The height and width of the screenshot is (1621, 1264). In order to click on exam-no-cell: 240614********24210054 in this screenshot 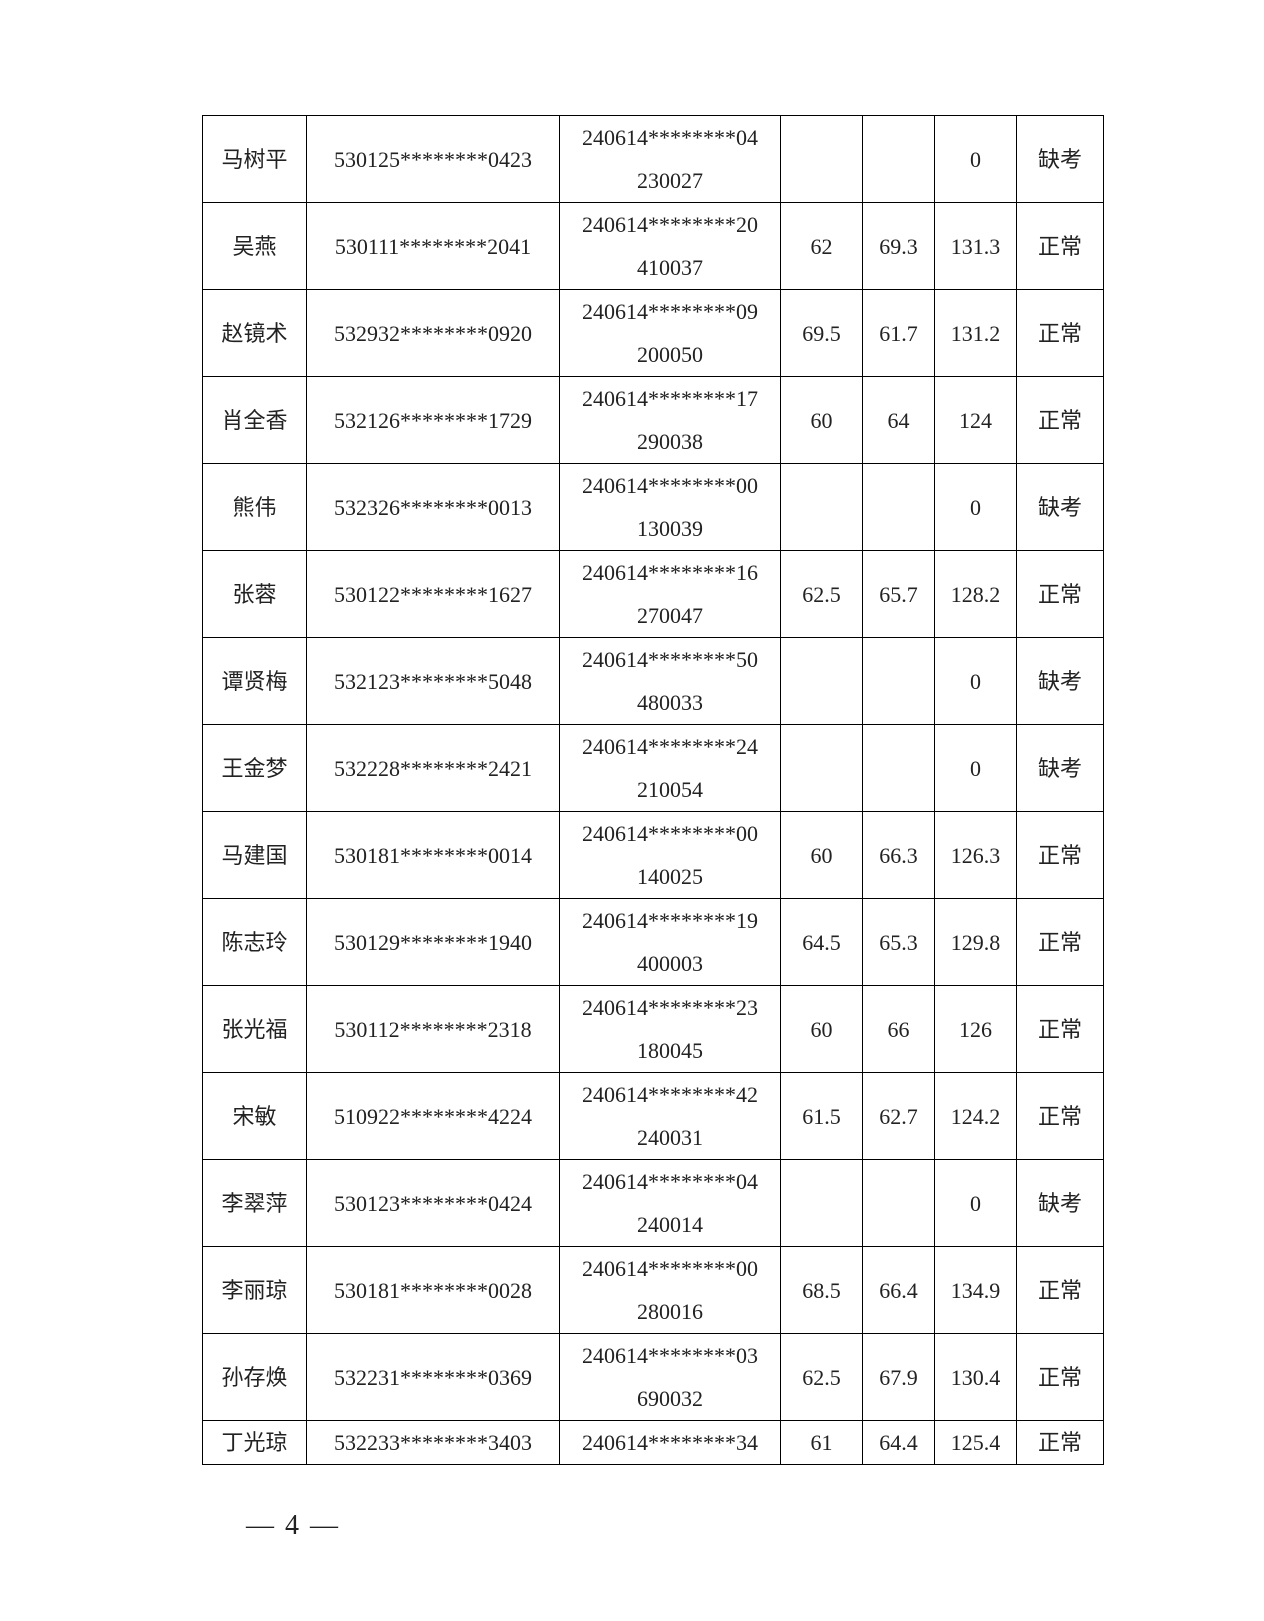, I will do `click(670, 768)`.